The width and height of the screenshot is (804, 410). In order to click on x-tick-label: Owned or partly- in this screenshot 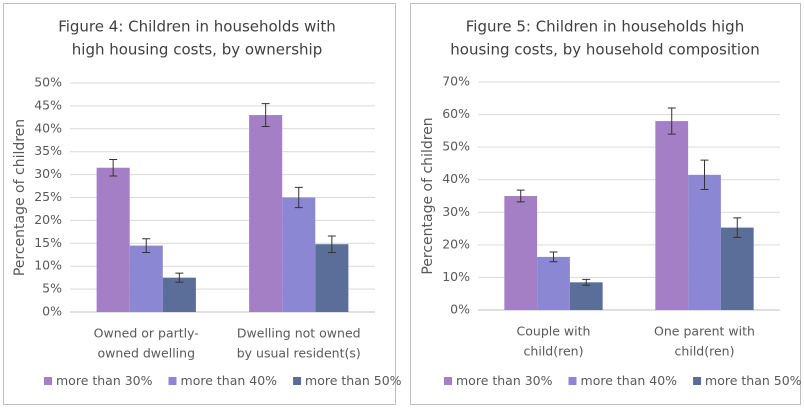, I will do `click(146, 333)`.